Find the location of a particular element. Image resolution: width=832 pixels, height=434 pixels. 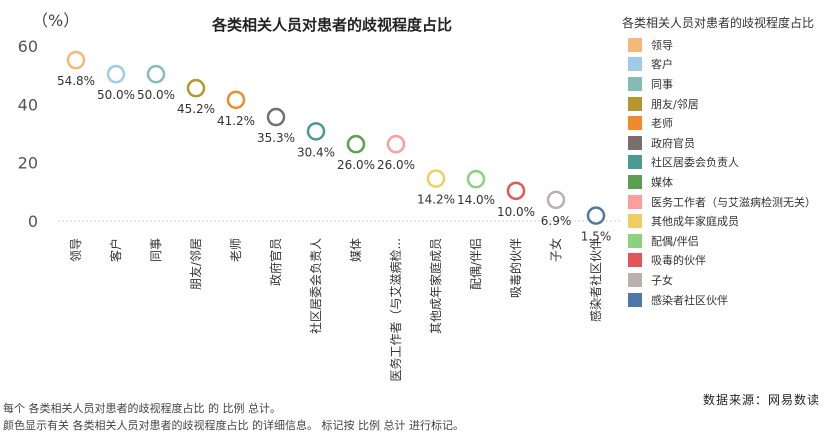

legend-label: 同事 is located at coordinates (662, 84).